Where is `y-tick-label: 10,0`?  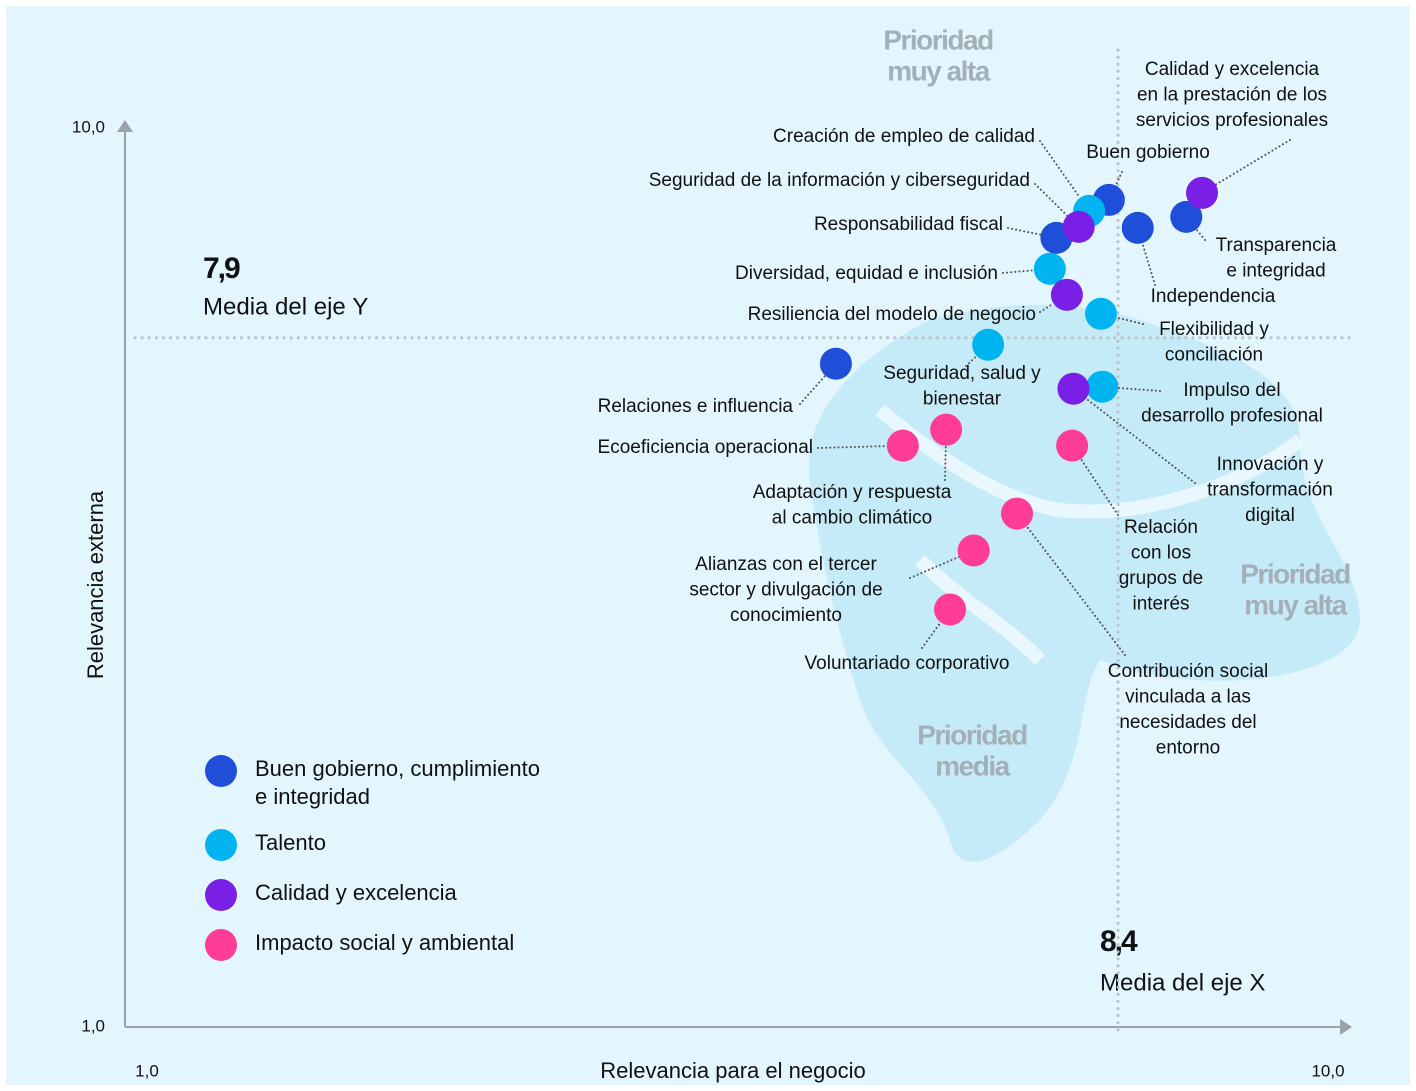 y-tick-label: 10,0 is located at coordinates (88, 126).